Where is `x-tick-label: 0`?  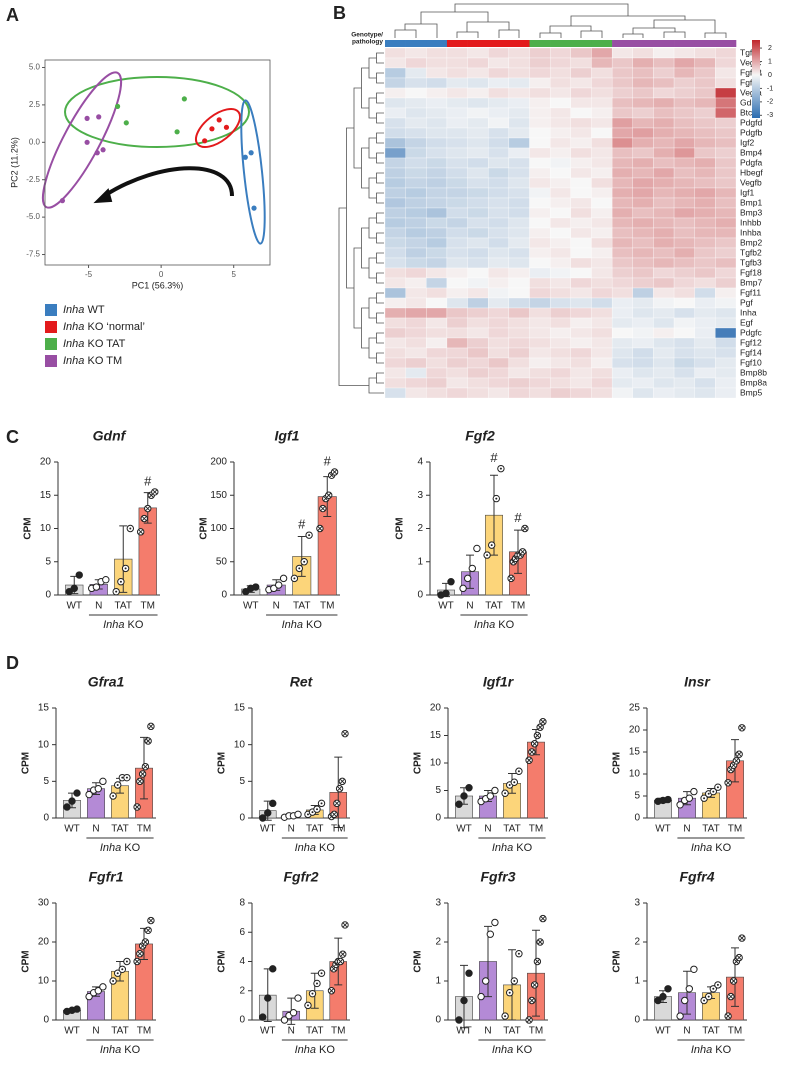 x-tick-label: 0 is located at coordinates (161, 274).